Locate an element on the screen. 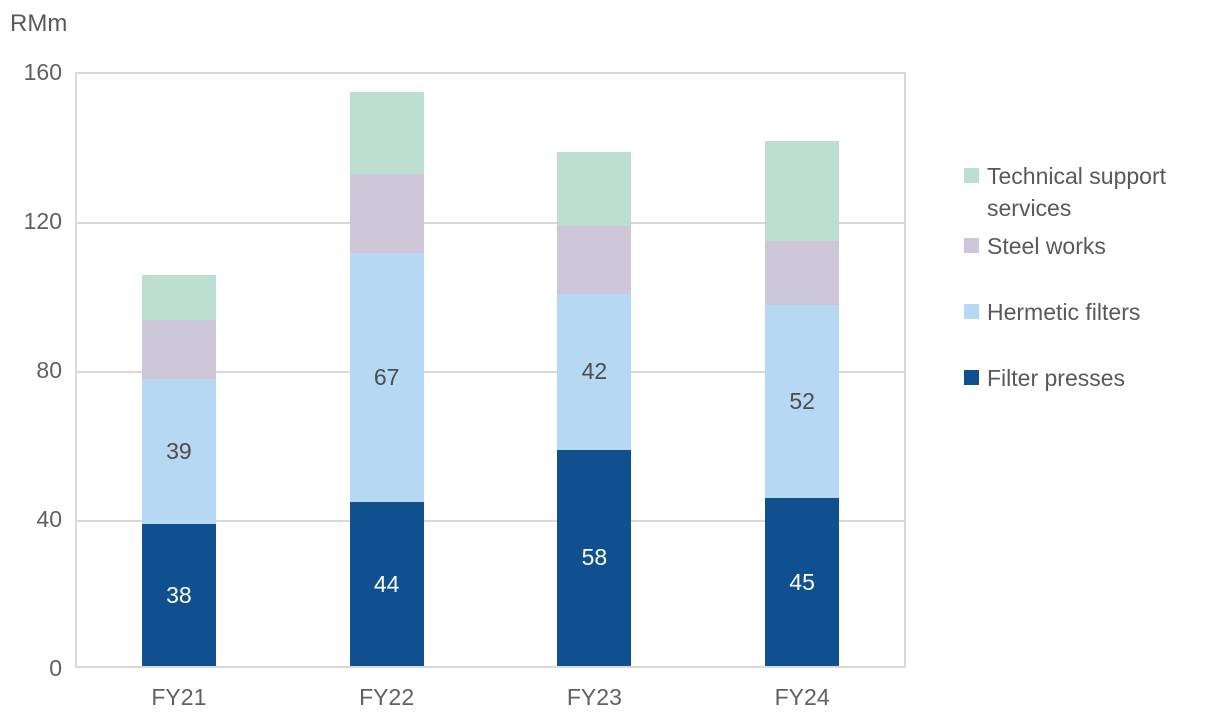 Image resolution: width=1232 pixels, height=728 pixels. bar-value-label-filter-presses-fy21: 38 is located at coordinates (179, 594).